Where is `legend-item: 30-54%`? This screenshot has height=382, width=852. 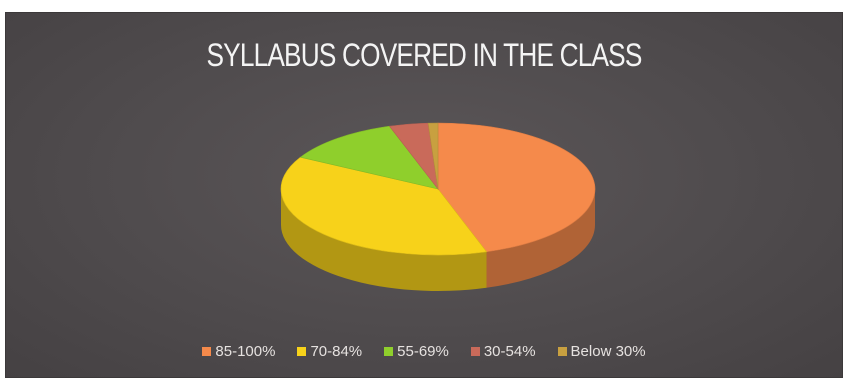
legend-item: 30-54% is located at coordinates (503, 351).